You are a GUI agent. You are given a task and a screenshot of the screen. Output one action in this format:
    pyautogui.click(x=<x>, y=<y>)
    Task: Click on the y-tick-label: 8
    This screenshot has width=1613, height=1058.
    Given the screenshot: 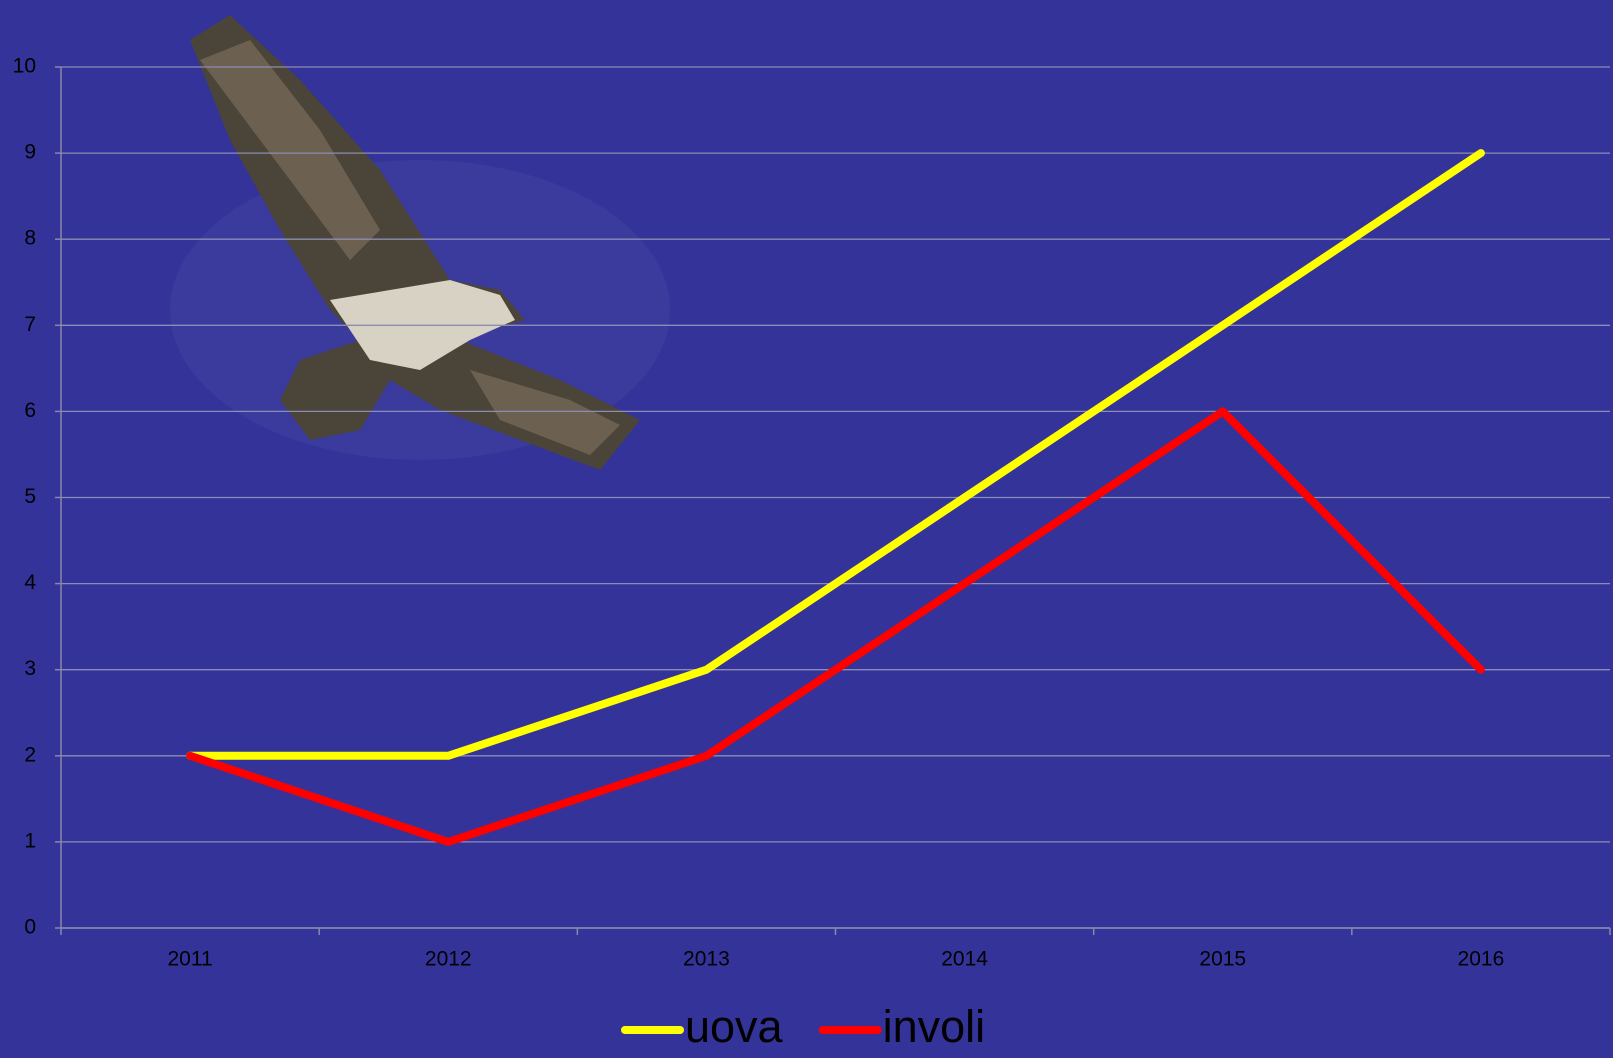 What is the action you would take?
    pyautogui.click(x=30, y=238)
    